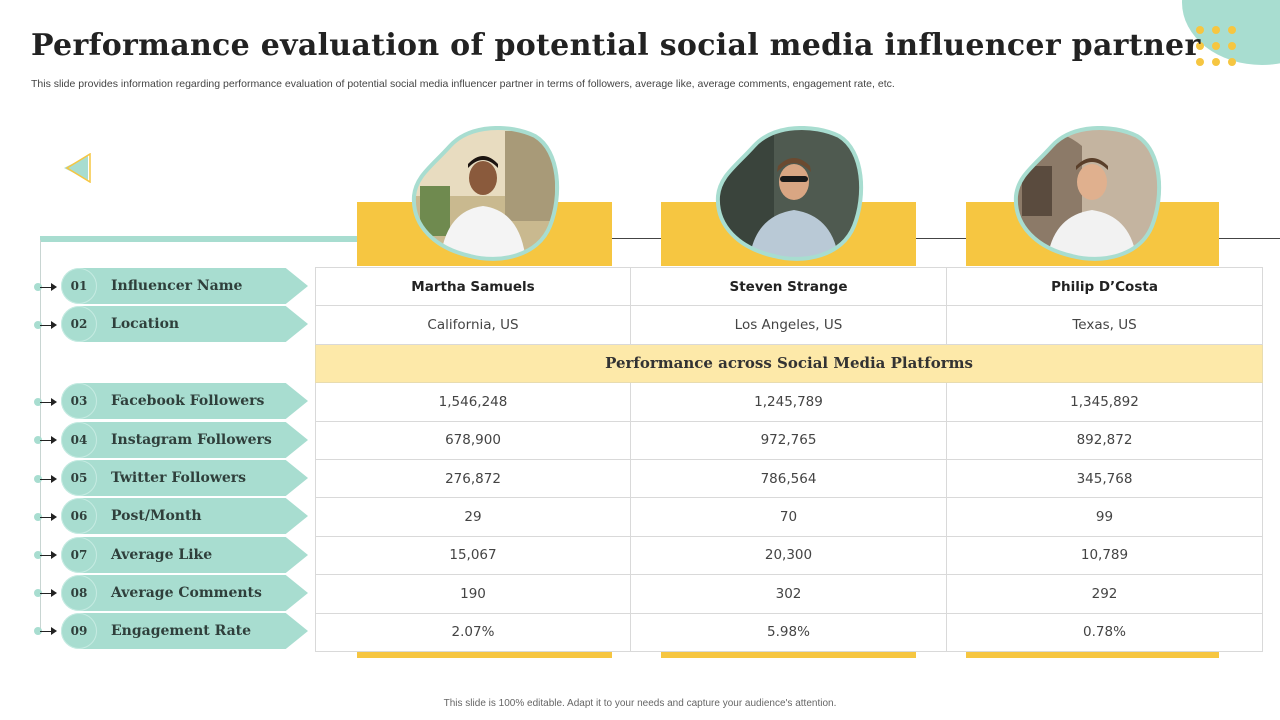  What do you see at coordinates (473, 632) in the screenshot?
I see `engagement-cell: 2.07%` at bounding box center [473, 632].